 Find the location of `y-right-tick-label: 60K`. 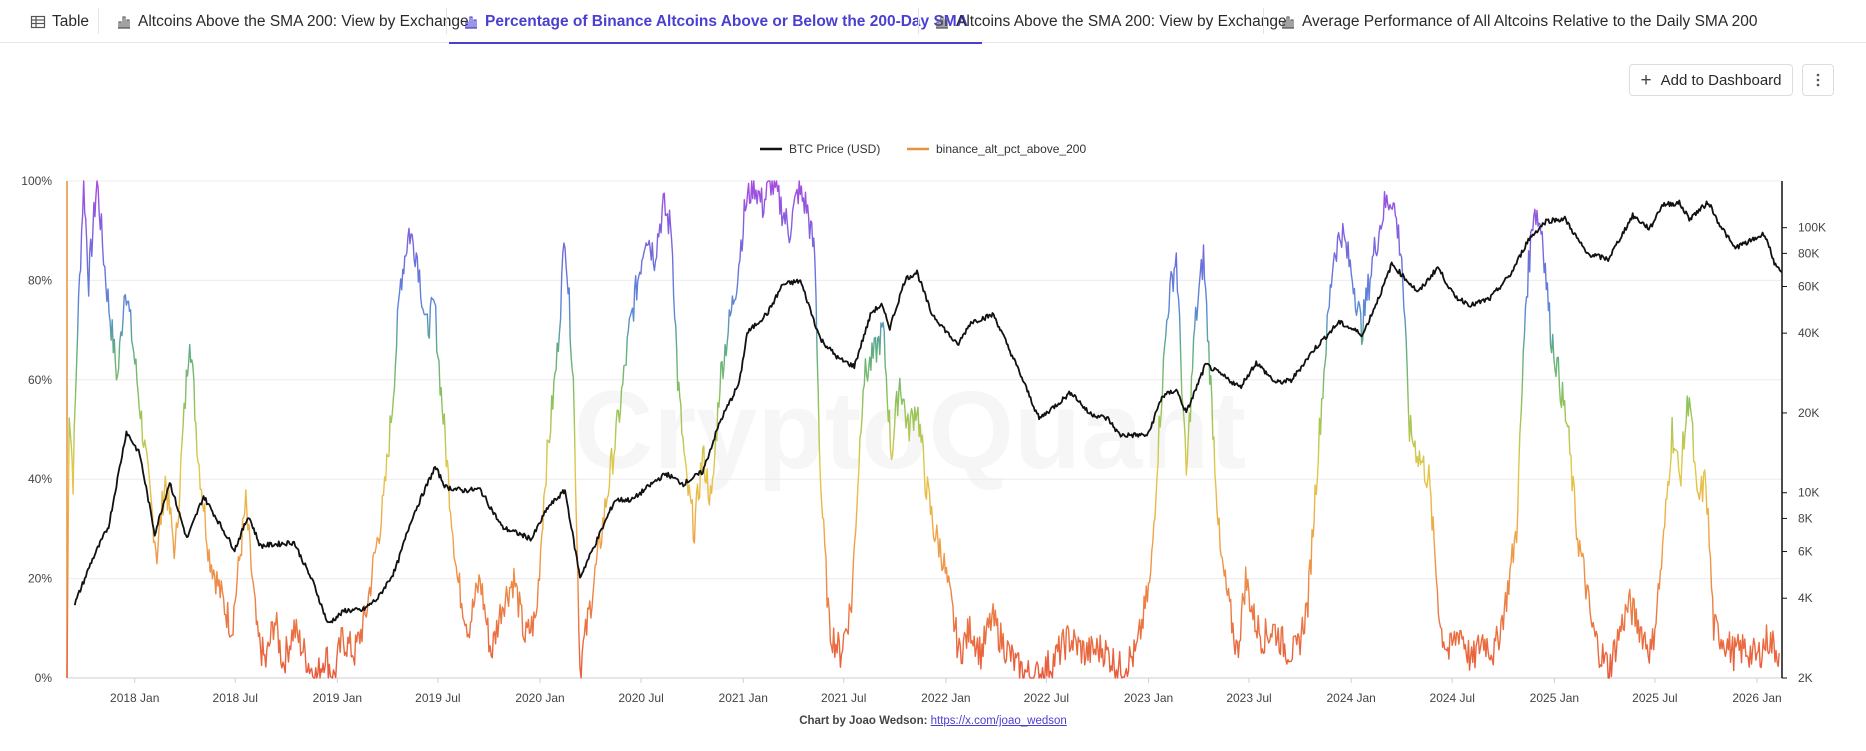

y-right-tick-label: 60K is located at coordinates (1808, 286).